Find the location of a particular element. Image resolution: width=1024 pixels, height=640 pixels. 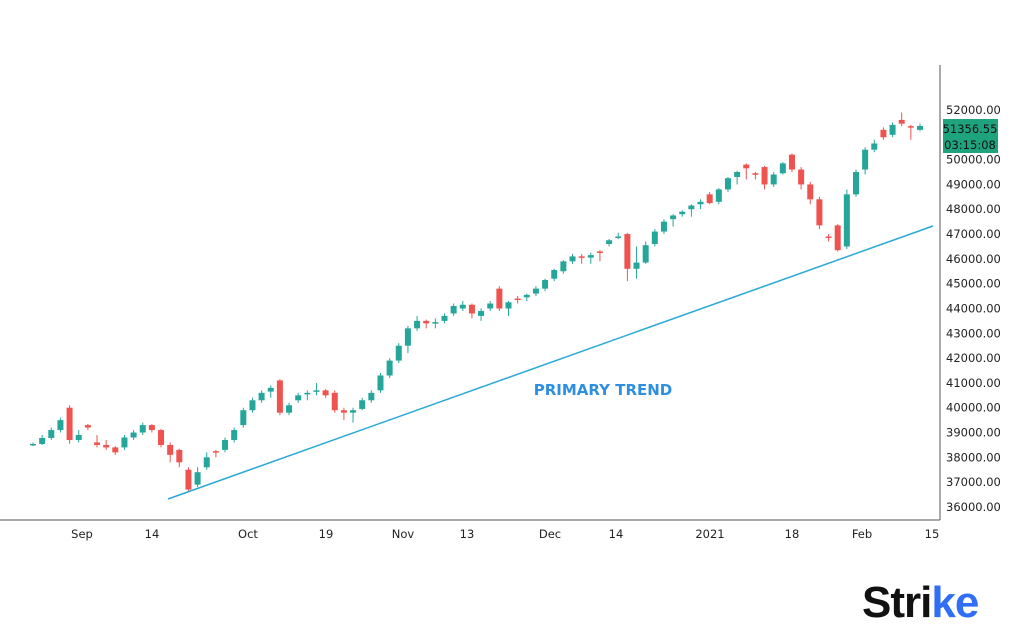

y-tick-label: 36000.00 is located at coordinates (973, 507).